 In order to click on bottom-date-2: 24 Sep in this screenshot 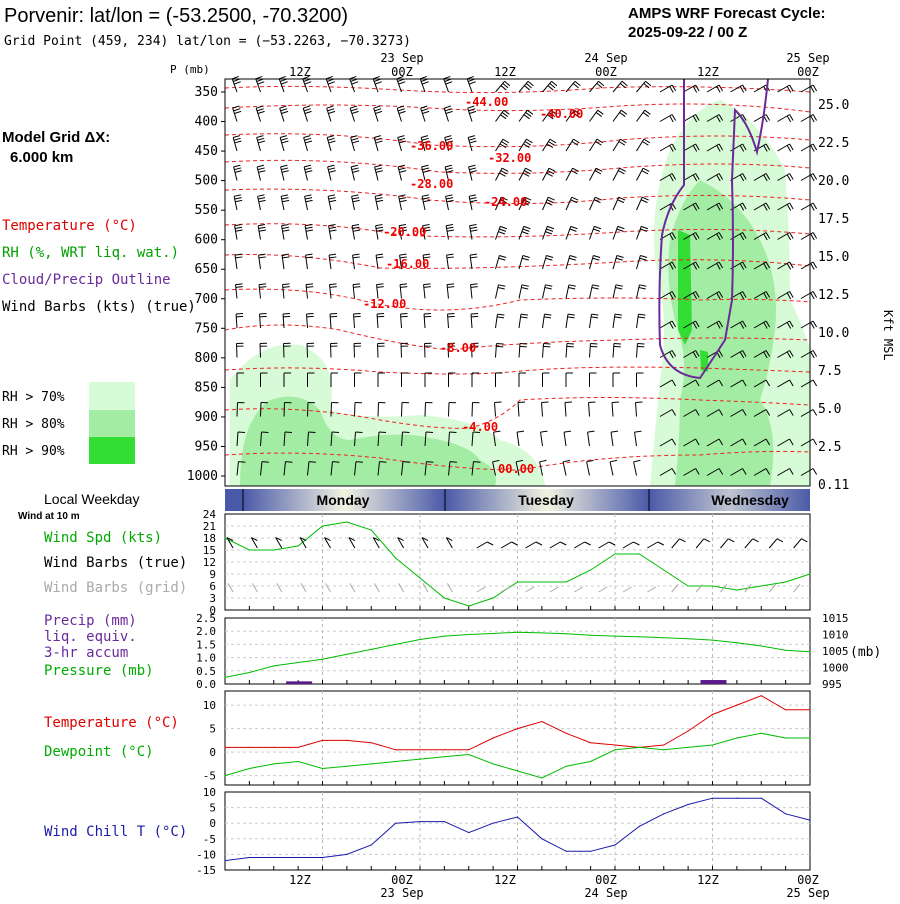, I will do `click(605, 893)`.